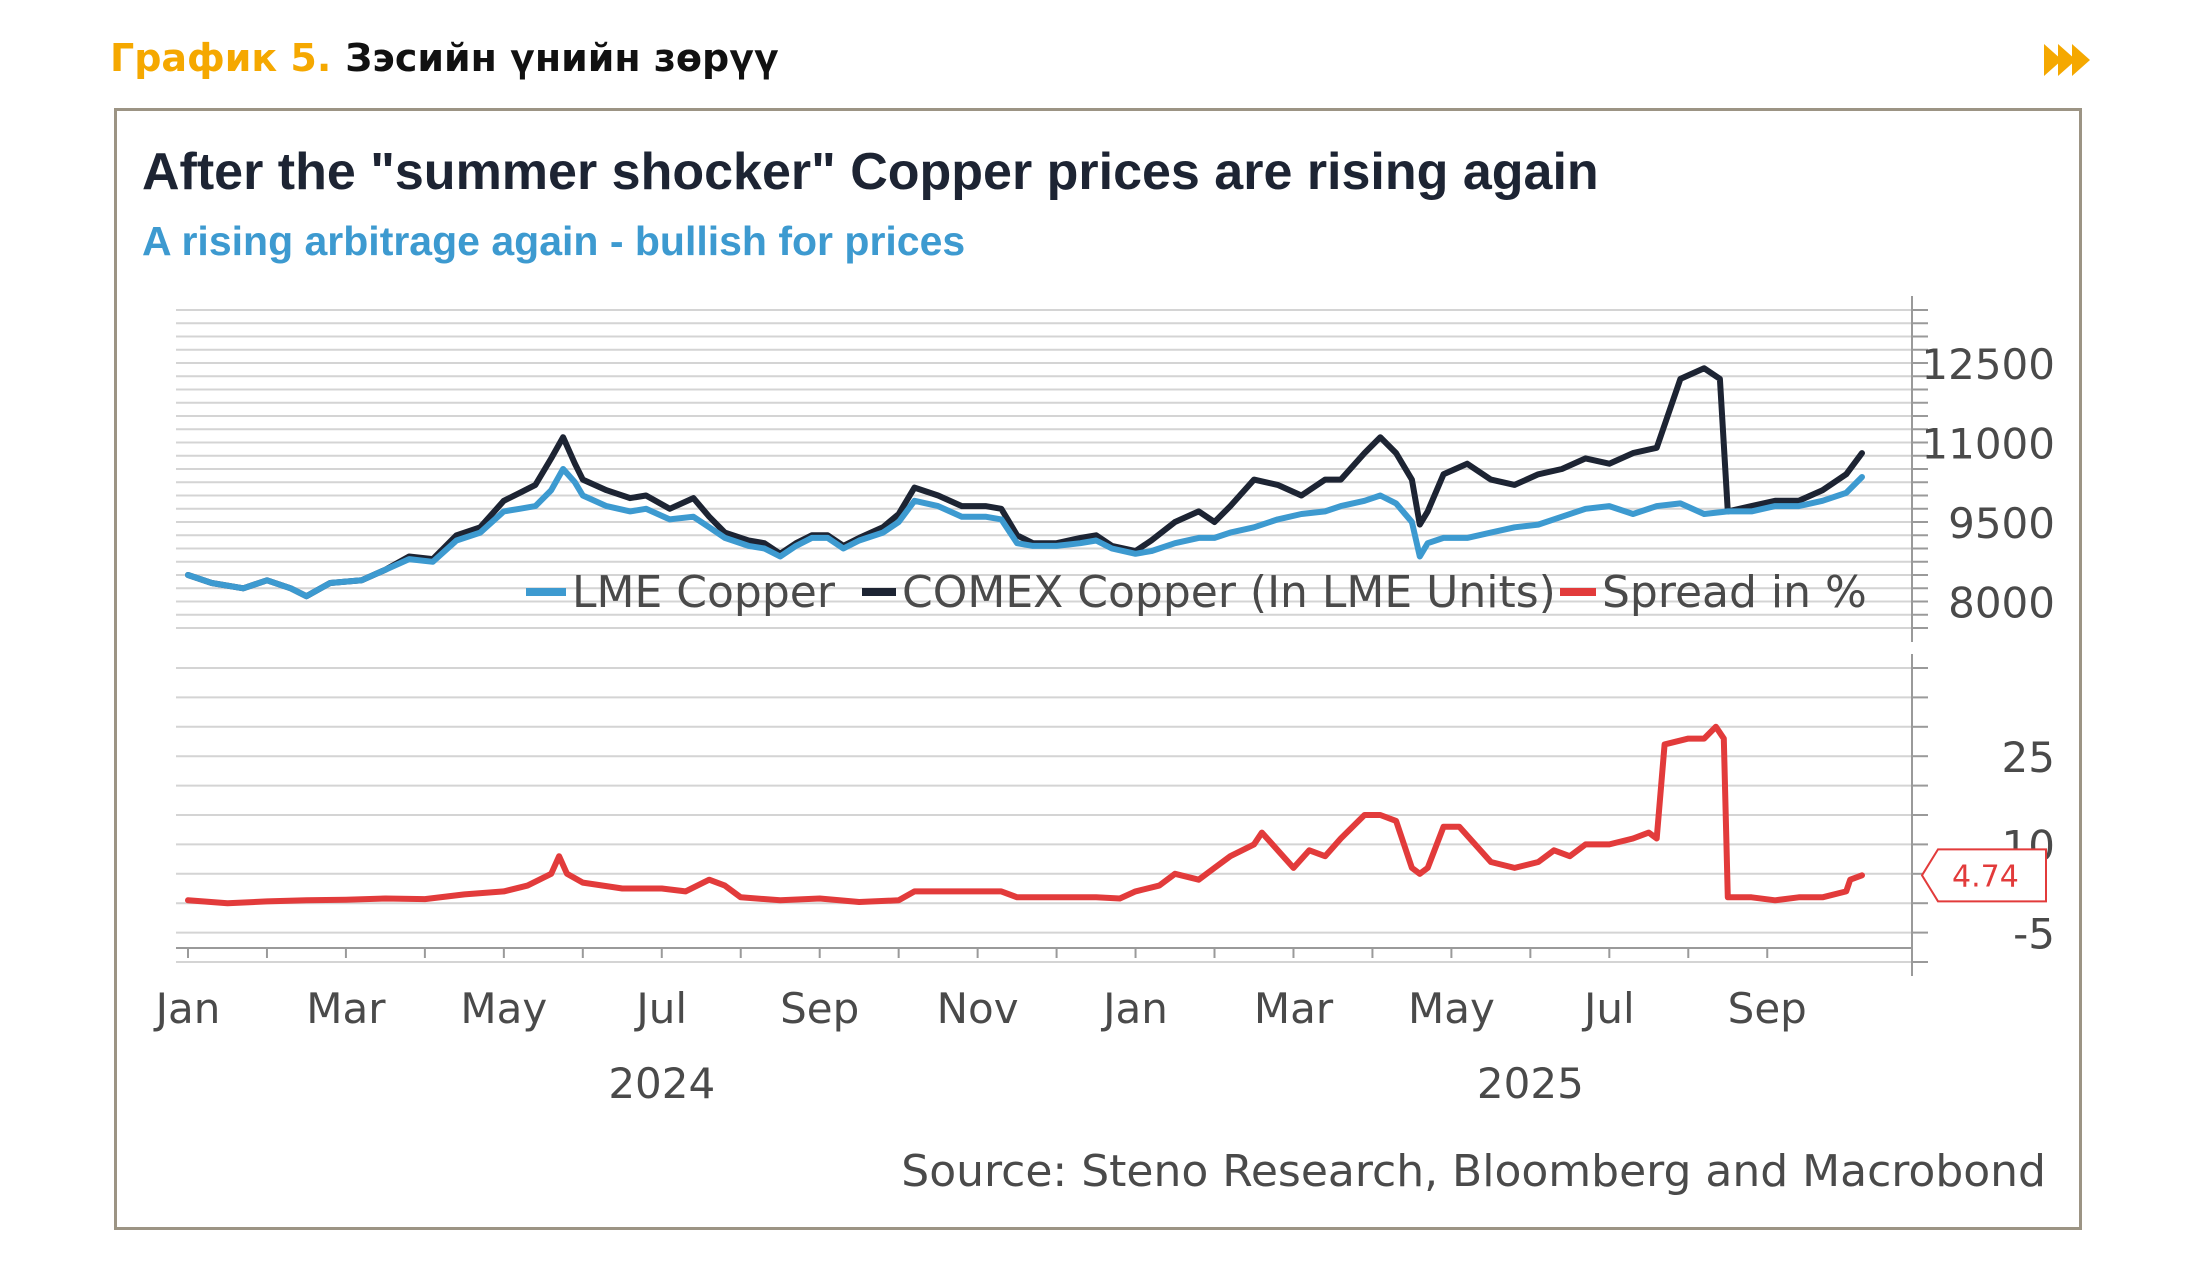 The image size is (2192, 1277). What do you see at coordinates (2034, 934) in the screenshot?
I see `bottom-y-tick-label: -5` at bounding box center [2034, 934].